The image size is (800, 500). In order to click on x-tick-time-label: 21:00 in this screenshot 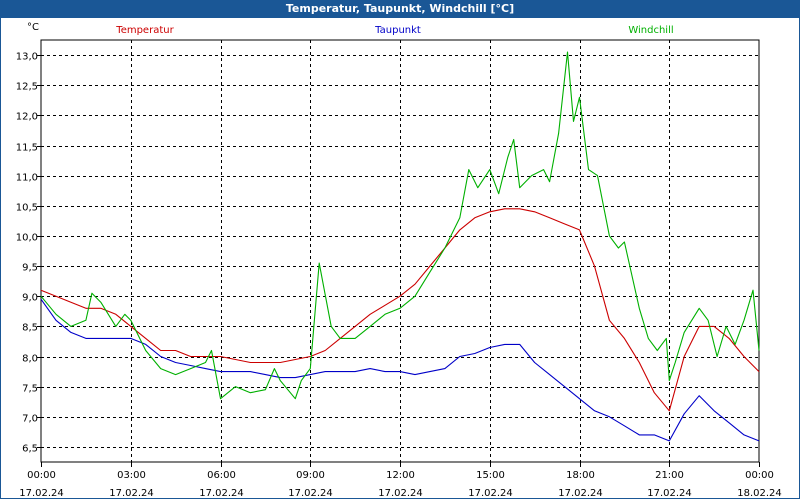, I will do `click(669, 475)`.